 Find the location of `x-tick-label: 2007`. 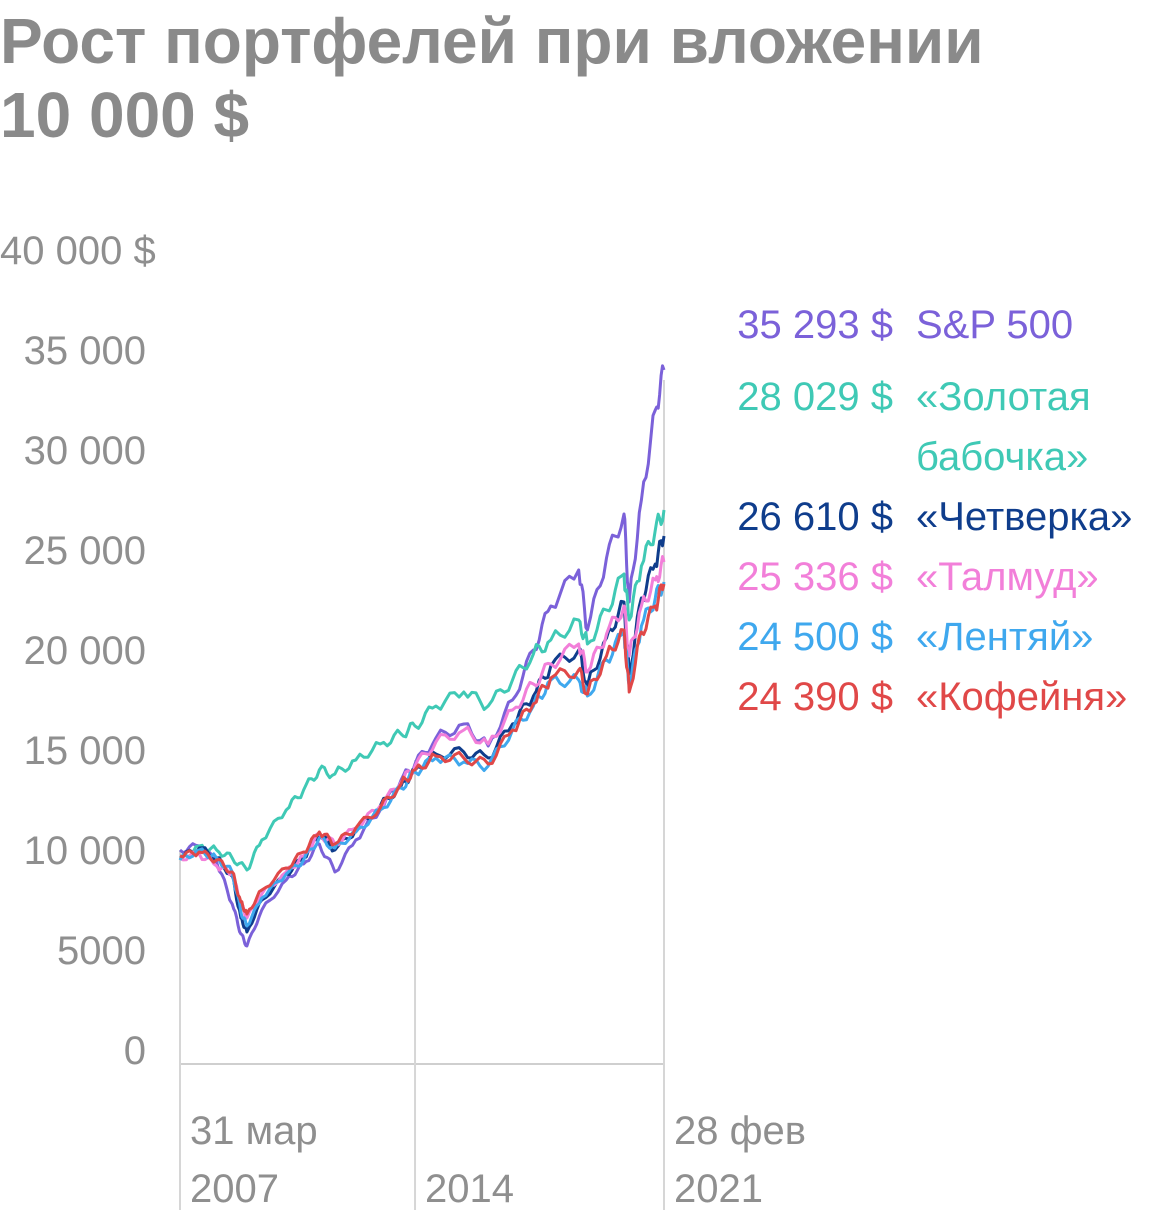

x-tick-label: 2007 is located at coordinates (234, 1189).